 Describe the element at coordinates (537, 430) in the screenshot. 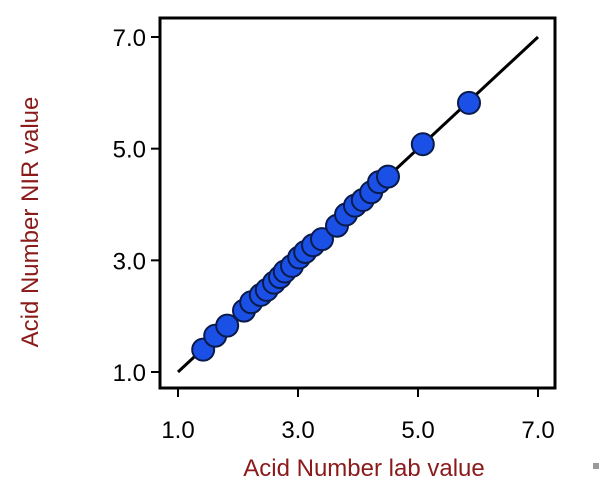

I see `x-tick-label-4: 7.0` at that location.